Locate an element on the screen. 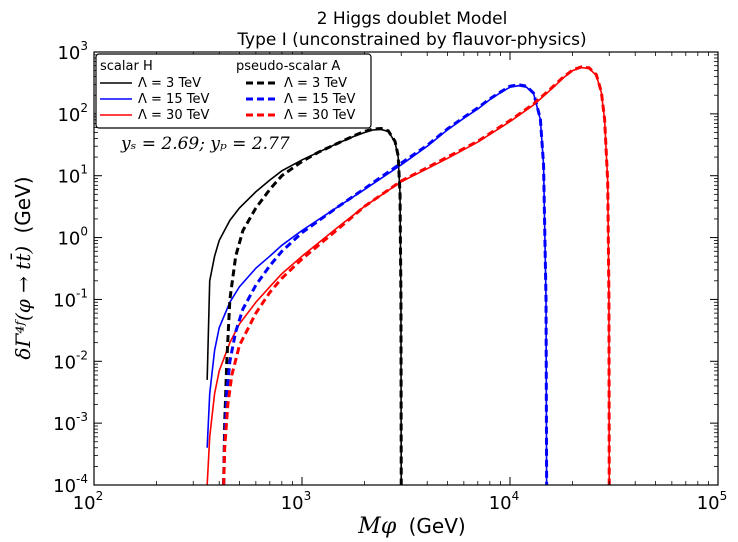 This screenshot has width=738, height=542. legend-label-pseudo: Λ = 15 TeV is located at coordinates (319, 99).